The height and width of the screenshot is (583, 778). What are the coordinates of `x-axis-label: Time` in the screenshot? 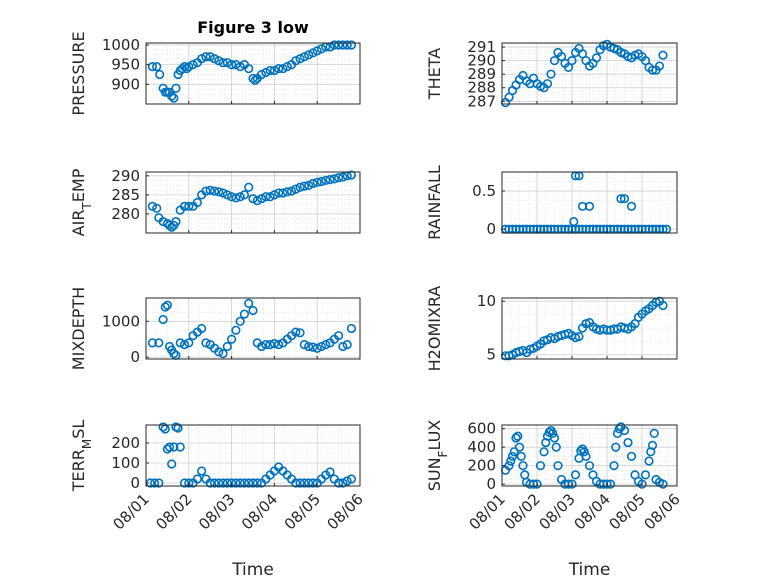 It's located at (589, 570).